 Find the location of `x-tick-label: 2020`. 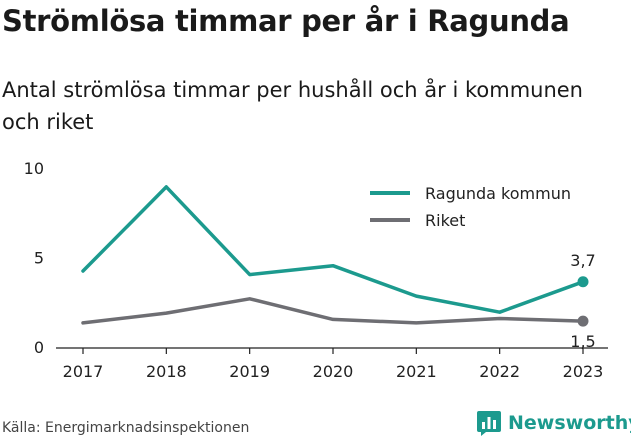

x-tick-label: 2020 is located at coordinates (333, 371).